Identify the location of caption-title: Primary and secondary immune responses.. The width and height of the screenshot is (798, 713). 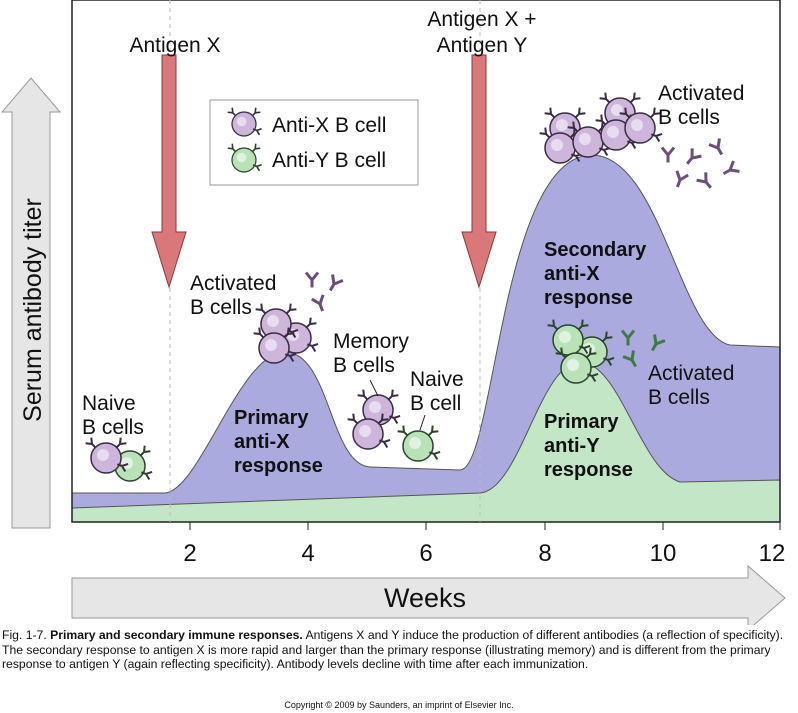
(176, 635).